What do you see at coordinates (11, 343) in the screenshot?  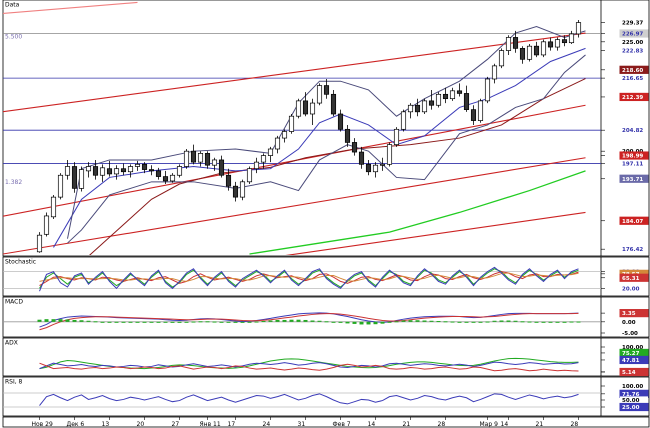 I see `panel-title: ADX` at bounding box center [11, 343].